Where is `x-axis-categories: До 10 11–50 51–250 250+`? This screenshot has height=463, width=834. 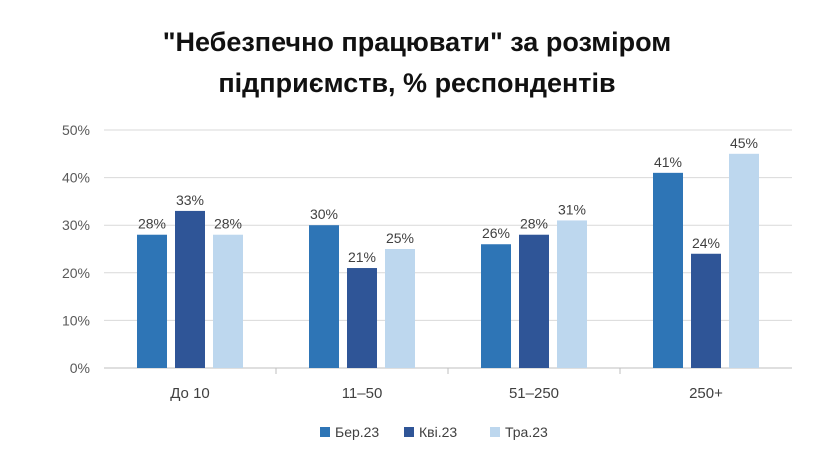
x-axis-categories: До 10 11–50 51–250 250+ is located at coordinates (446, 385).